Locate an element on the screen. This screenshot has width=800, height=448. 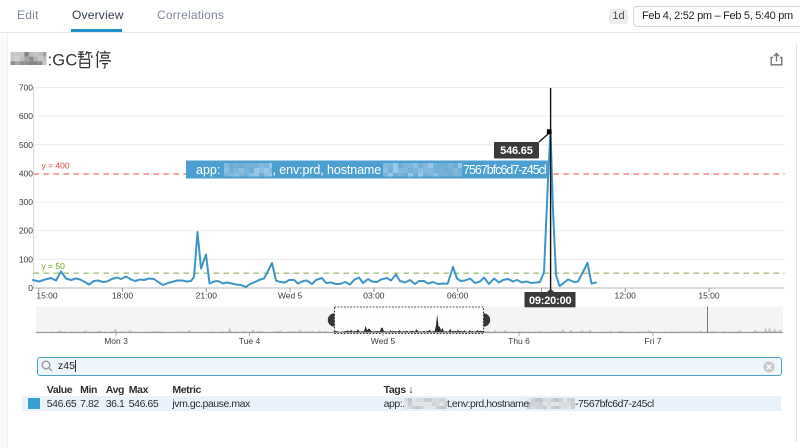
svg-text: 03:00 is located at coordinates (374, 296).